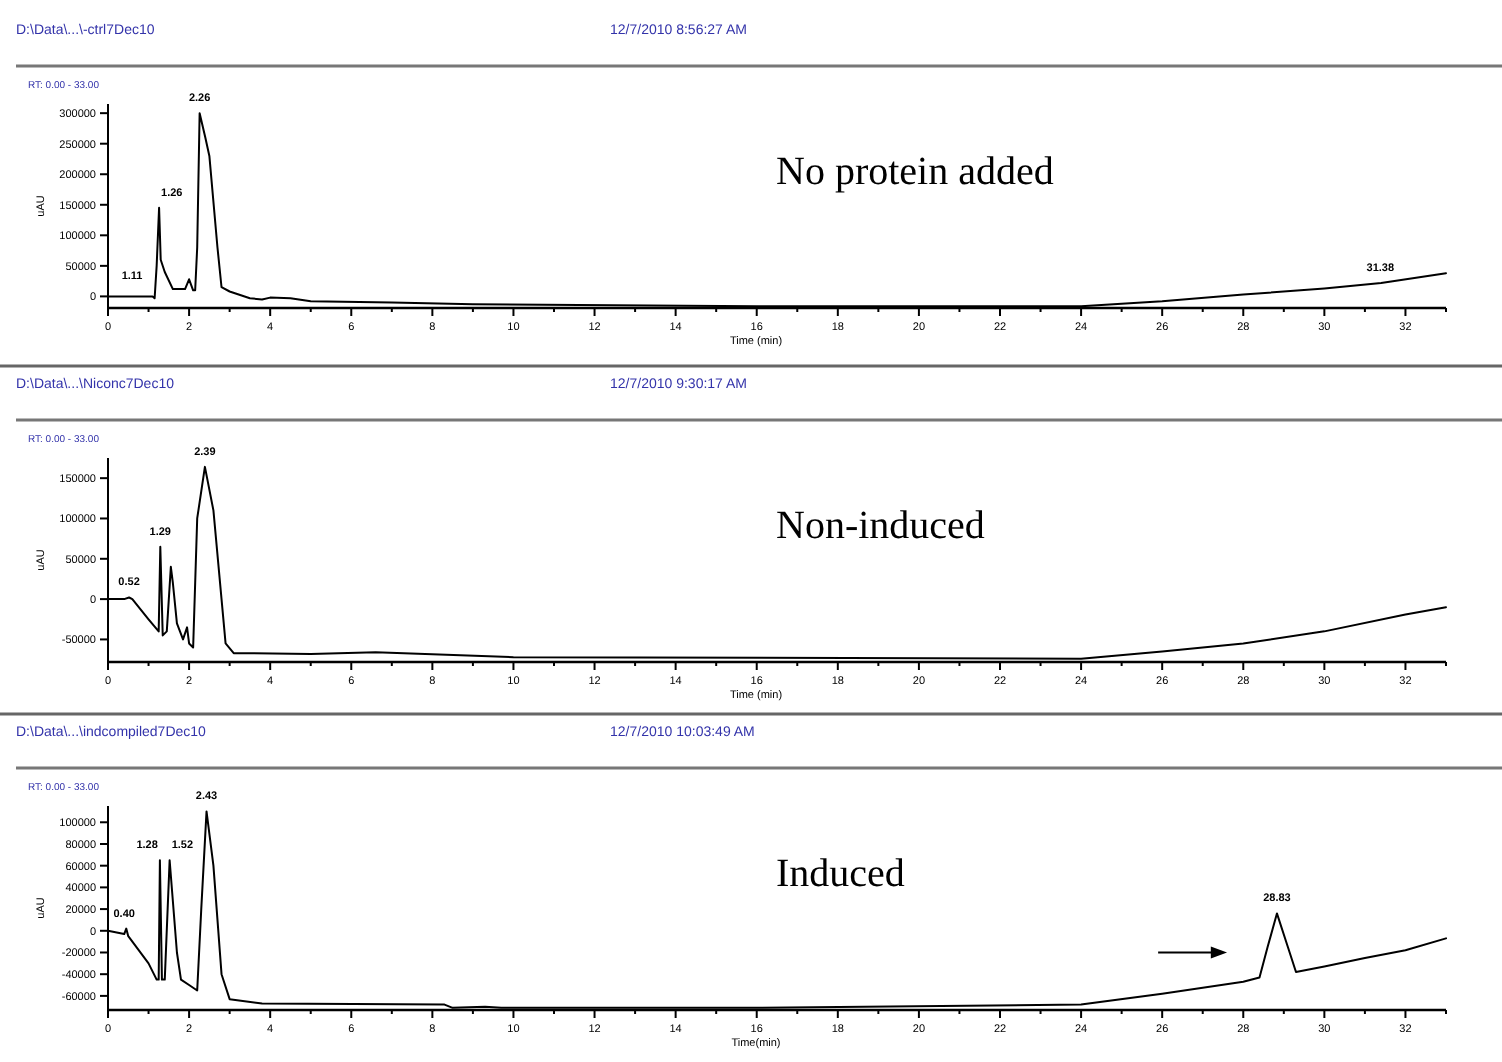 Image resolution: width=1502 pixels, height=1062 pixels. Describe the element at coordinates (880, 526) in the screenshot. I see `annotation: Non-induced` at that location.